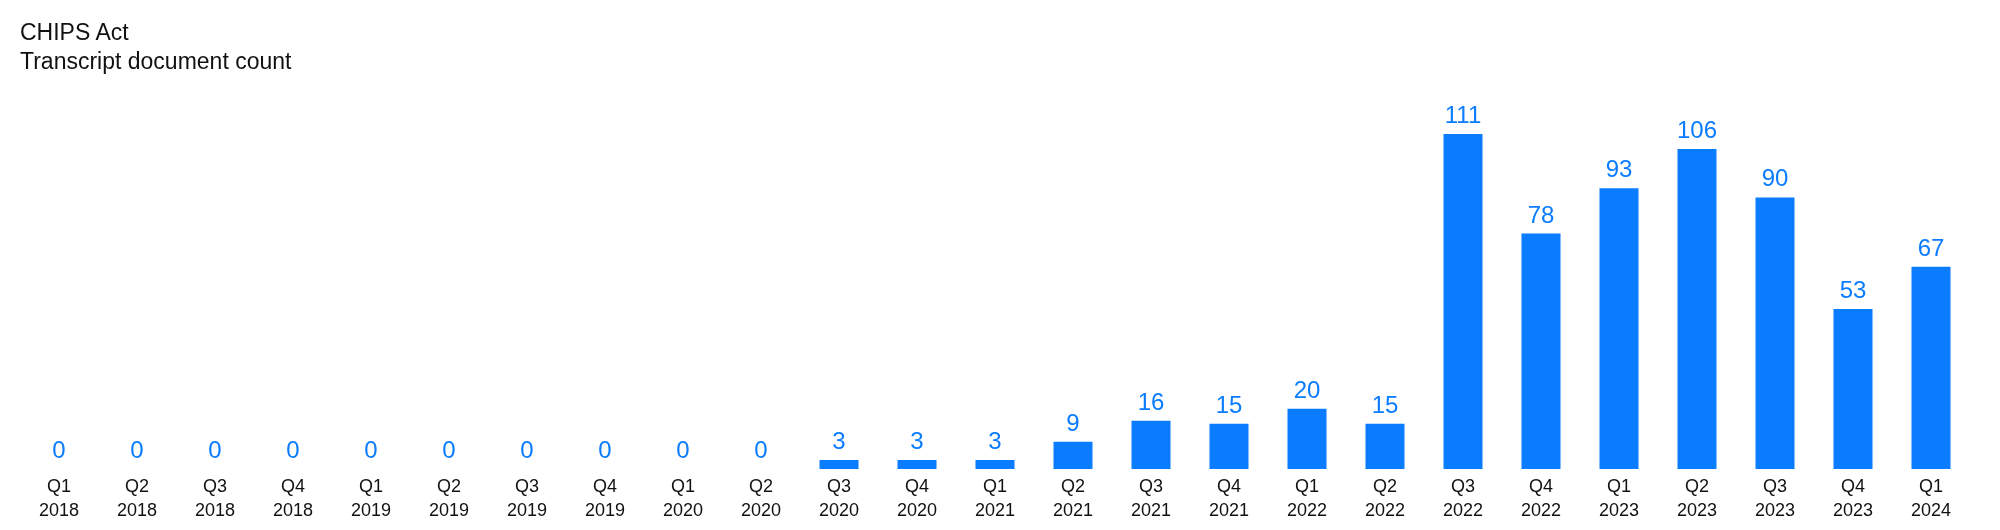 The height and width of the screenshot is (530, 2000). I want to click on x-tick-label: Q2 2023, so click(1697, 497).